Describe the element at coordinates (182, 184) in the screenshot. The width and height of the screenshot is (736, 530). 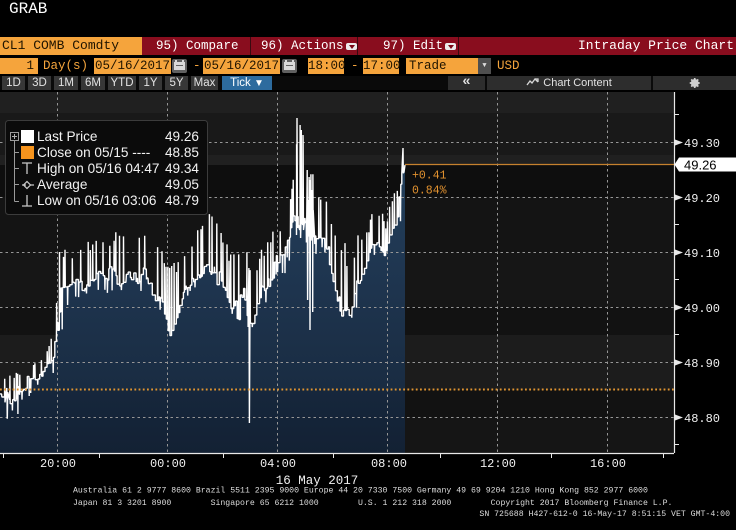
I see `svg-text: 49.05` at that location.